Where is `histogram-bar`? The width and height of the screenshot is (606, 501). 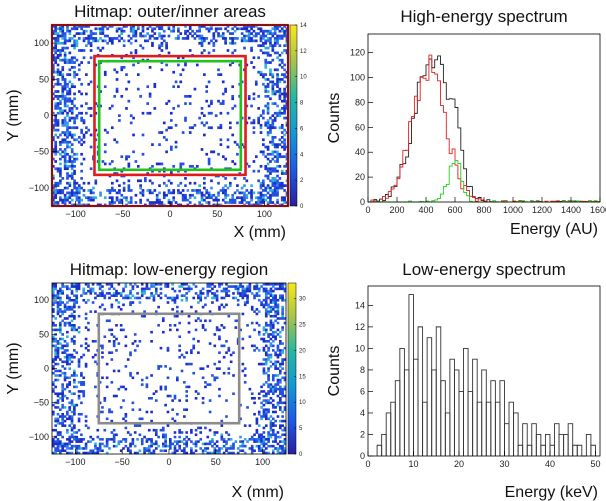
histogram-bar is located at coordinates (416, 407).